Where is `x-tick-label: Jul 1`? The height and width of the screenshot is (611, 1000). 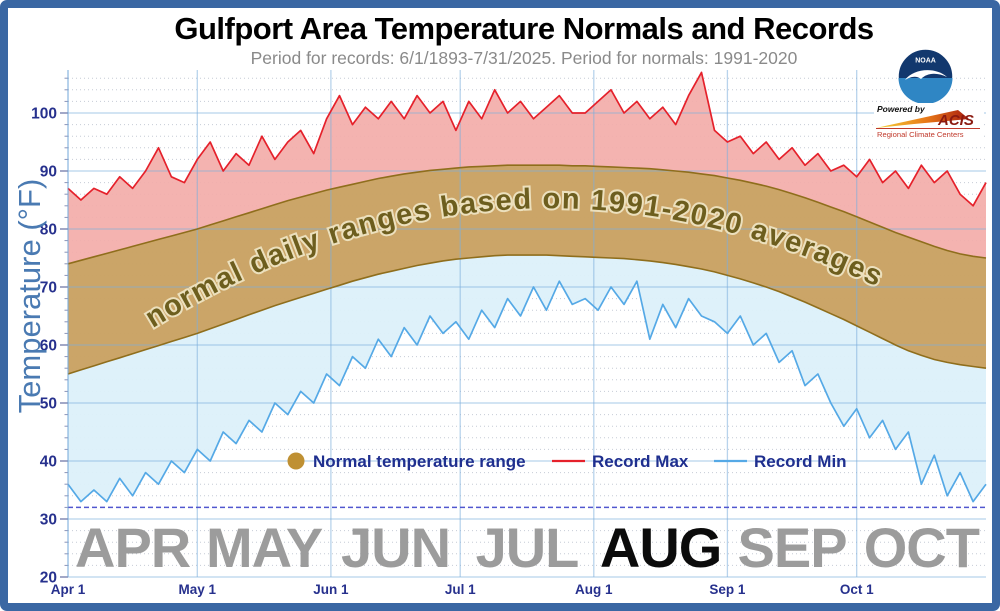 x-tick-label: Jul 1 is located at coordinates (460, 589).